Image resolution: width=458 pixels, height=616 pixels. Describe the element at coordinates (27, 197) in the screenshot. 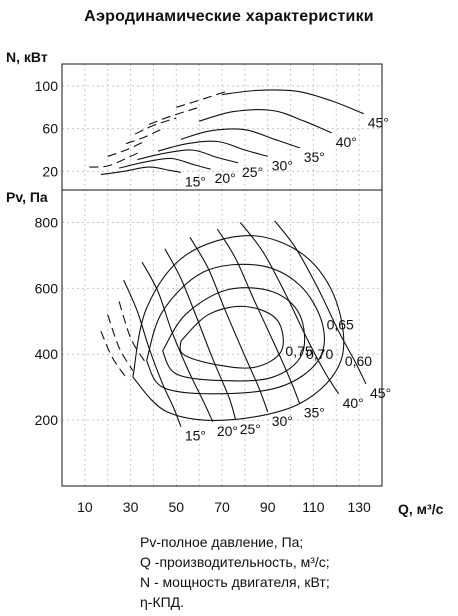

I see `y-axis-title-pressure: Pv, Па` at that location.